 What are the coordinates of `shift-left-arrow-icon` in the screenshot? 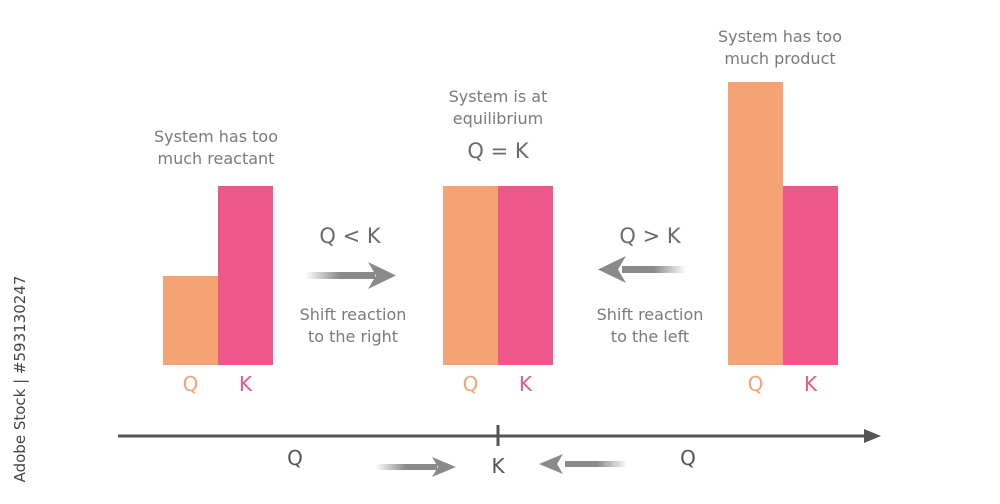 It's located at (642, 269).